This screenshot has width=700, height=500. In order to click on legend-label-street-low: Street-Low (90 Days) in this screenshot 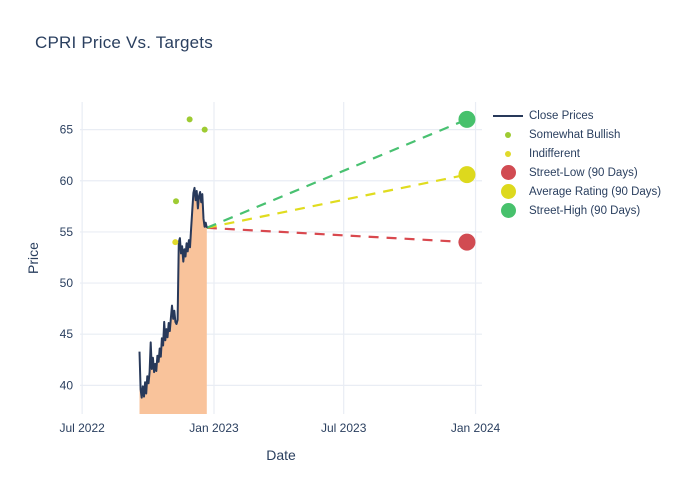, I will do `click(583, 172)`.